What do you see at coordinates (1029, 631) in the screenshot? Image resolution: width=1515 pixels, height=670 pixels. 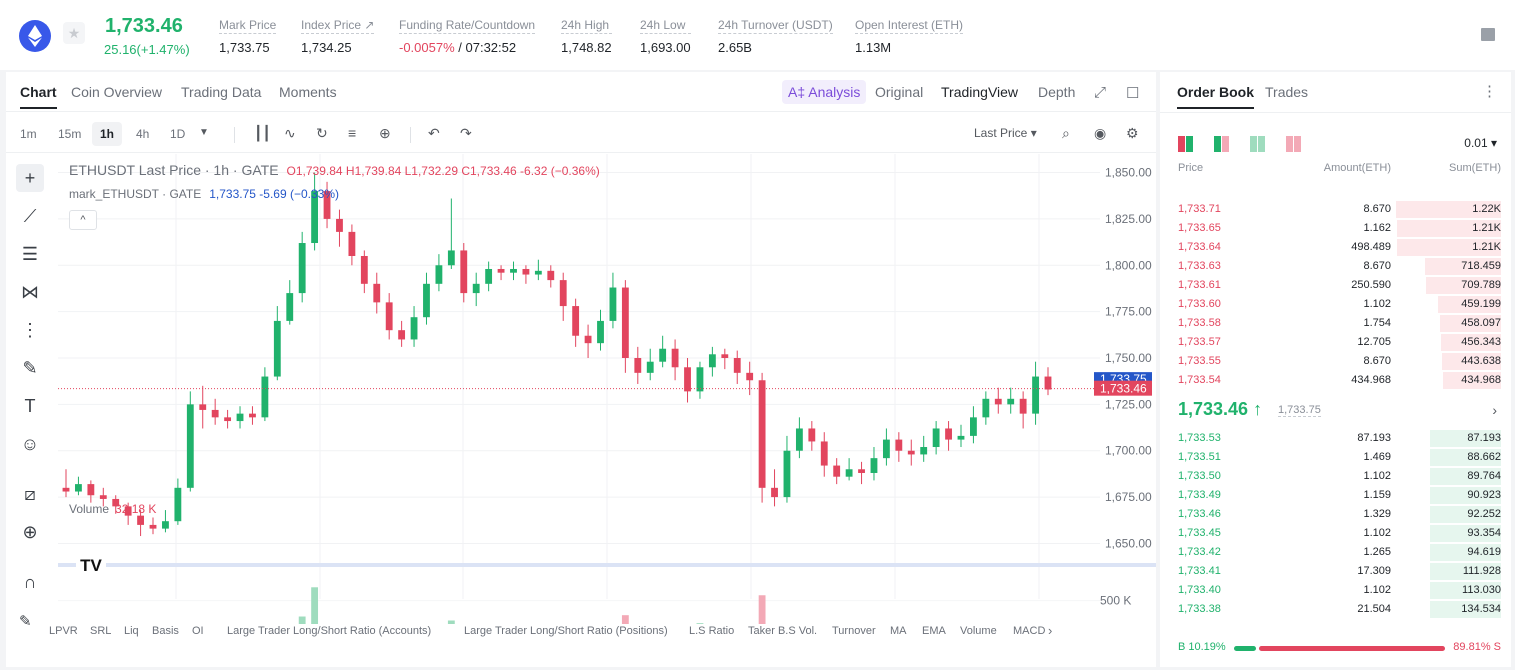 I see `indicator-macd: MACD` at bounding box center [1029, 631].